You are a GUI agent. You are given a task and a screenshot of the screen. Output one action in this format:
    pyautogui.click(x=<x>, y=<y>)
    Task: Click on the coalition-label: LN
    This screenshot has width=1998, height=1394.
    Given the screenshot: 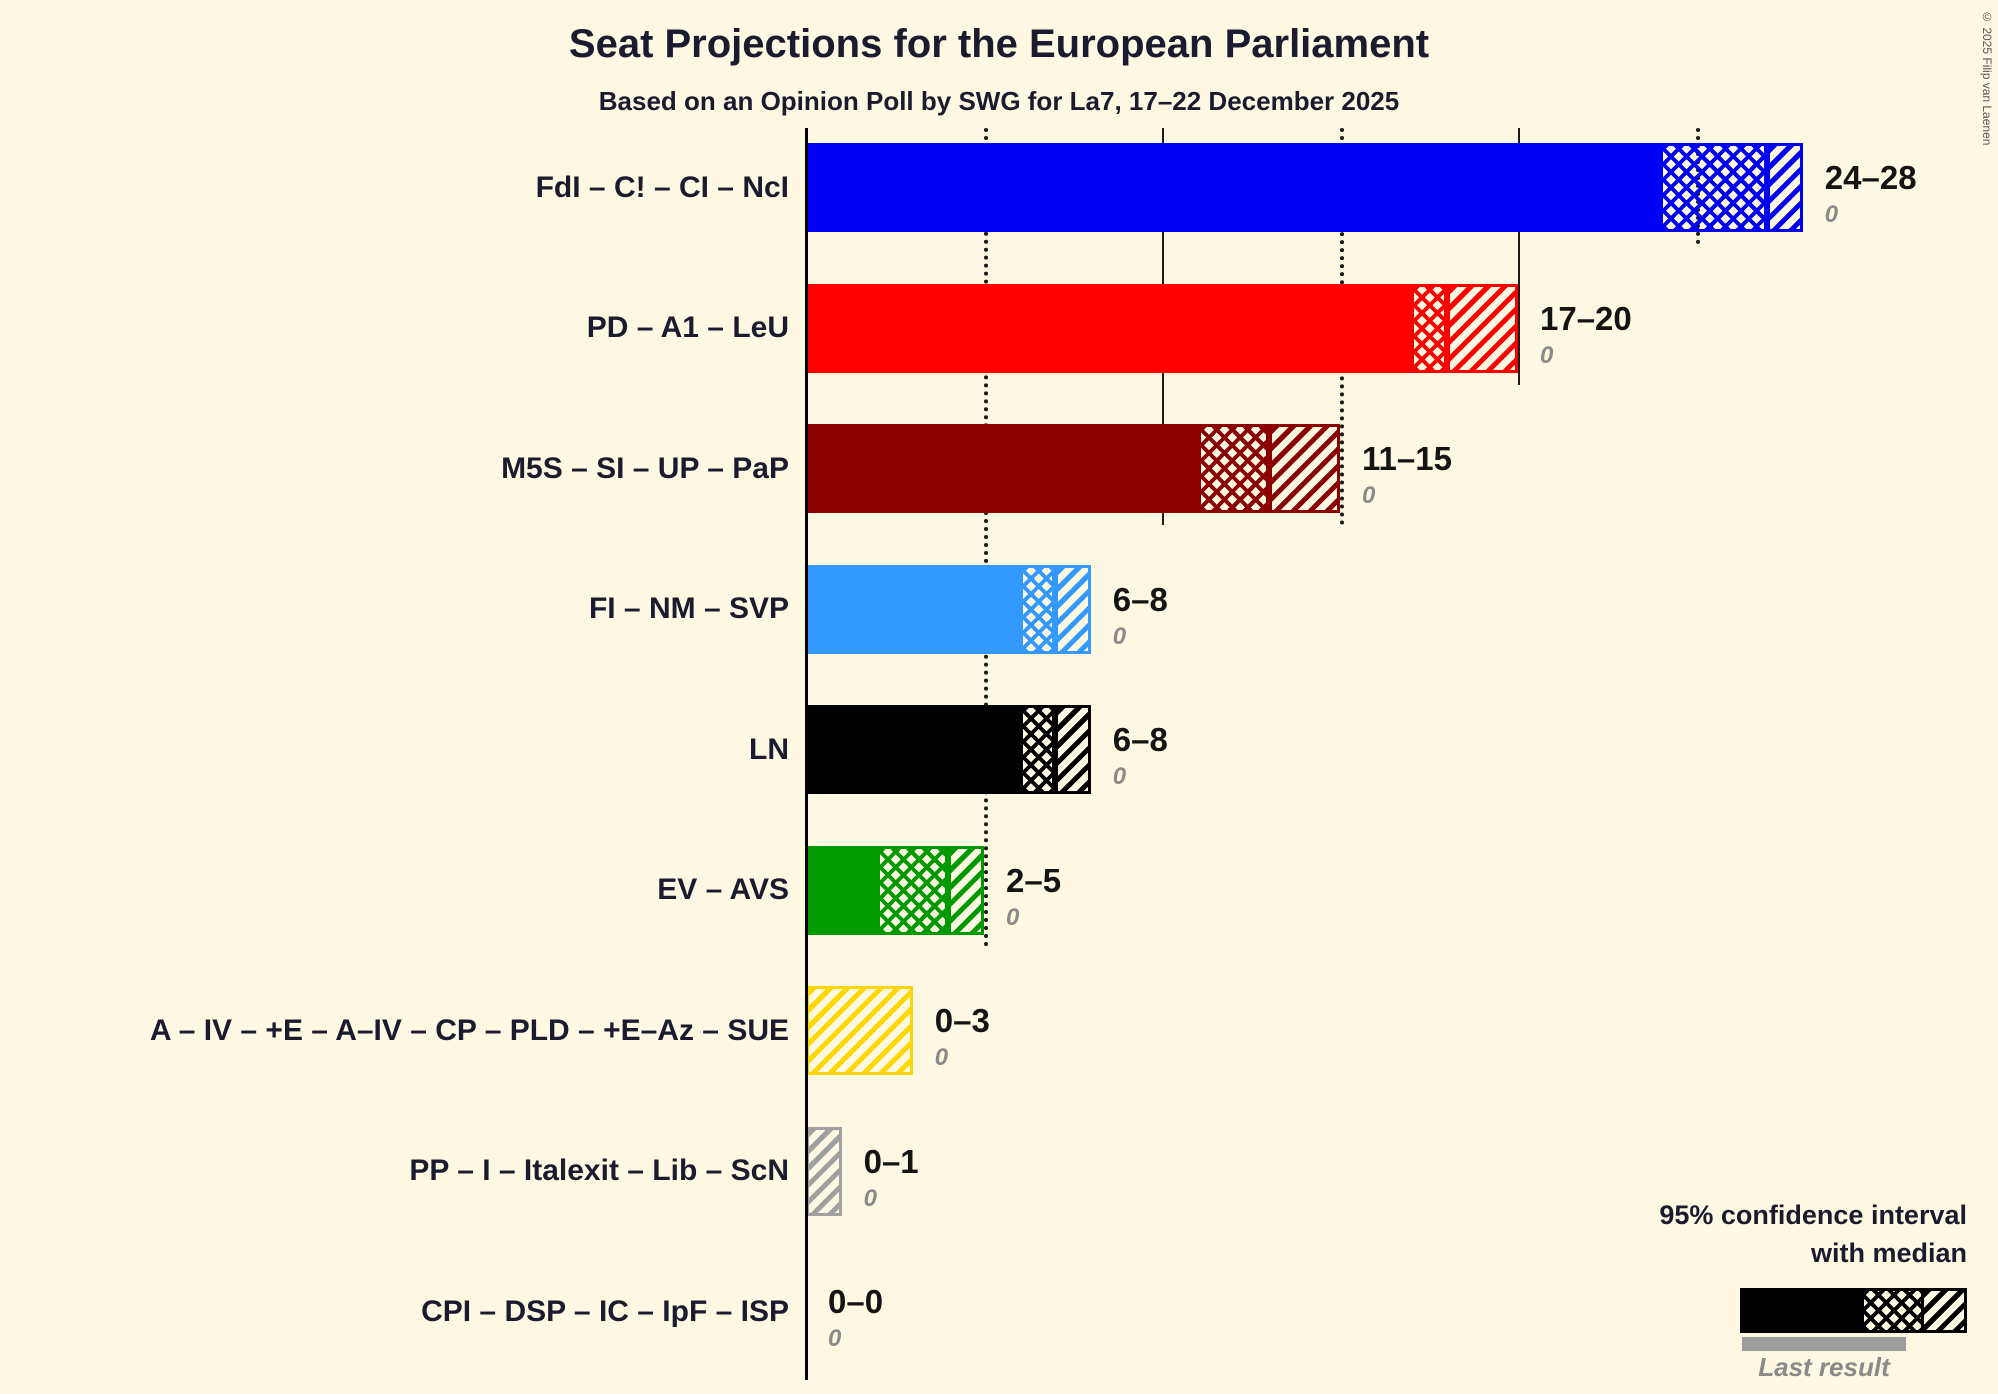 What is the action you would take?
    pyautogui.click(x=769, y=749)
    